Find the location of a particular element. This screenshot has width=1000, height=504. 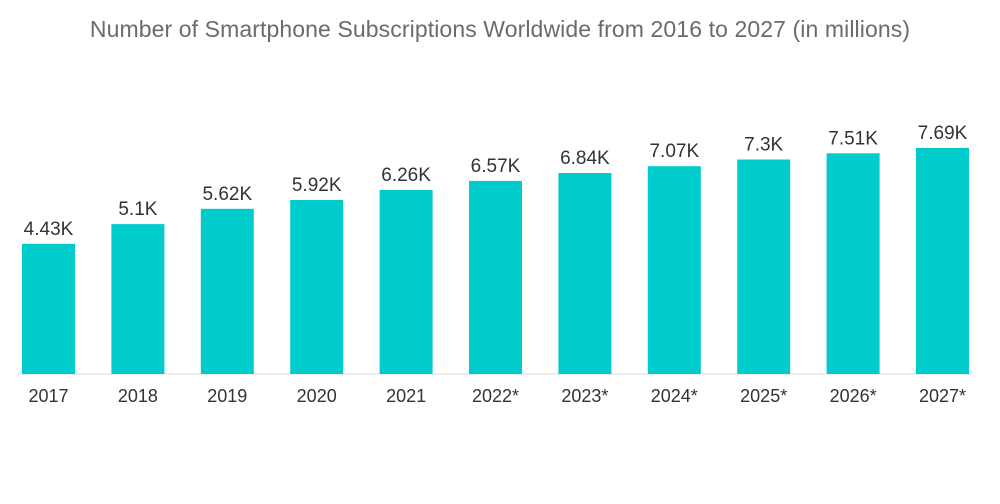

bar-value-label: 4.43K is located at coordinates (49, 229).